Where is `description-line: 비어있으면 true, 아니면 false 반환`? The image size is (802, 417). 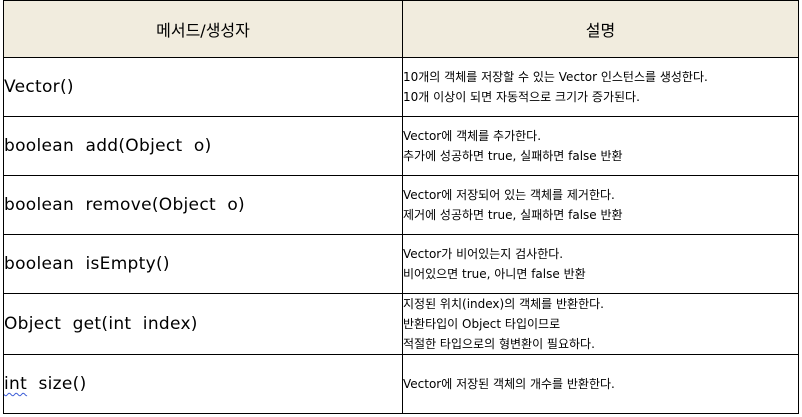 description-line: 비어있으면 true, 아니면 false 반환 is located at coordinates (494, 274).